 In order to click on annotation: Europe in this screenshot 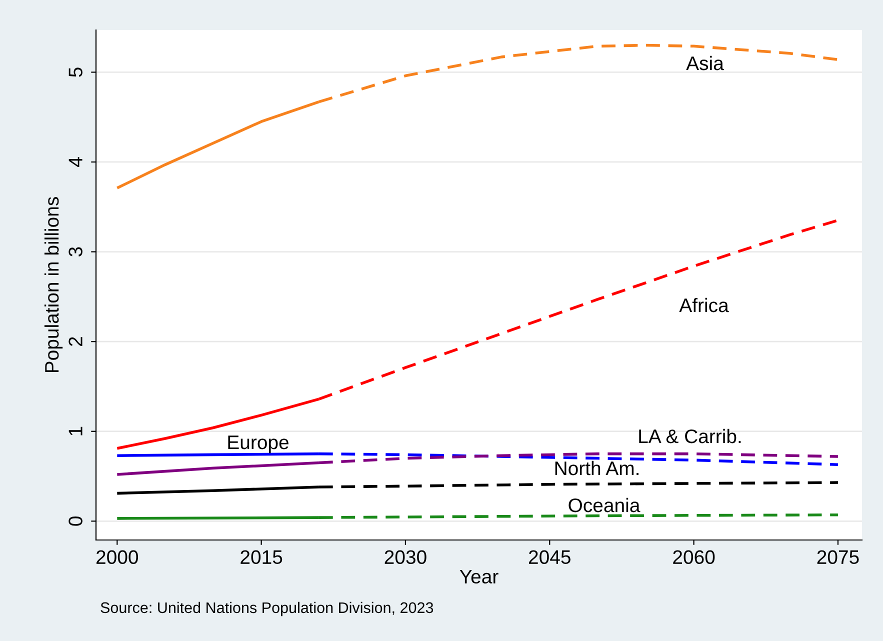, I will do `click(258, 445)`.